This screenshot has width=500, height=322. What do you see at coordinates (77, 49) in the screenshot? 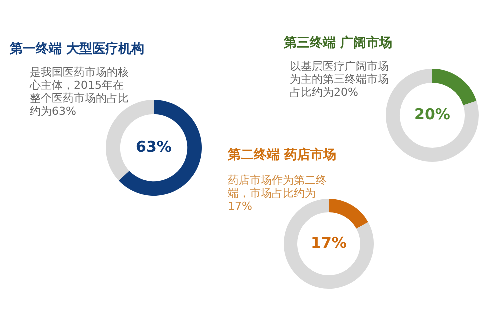
I see `chart-title: 第一终端 大型医疗机构` at bounding box center [77, 49].